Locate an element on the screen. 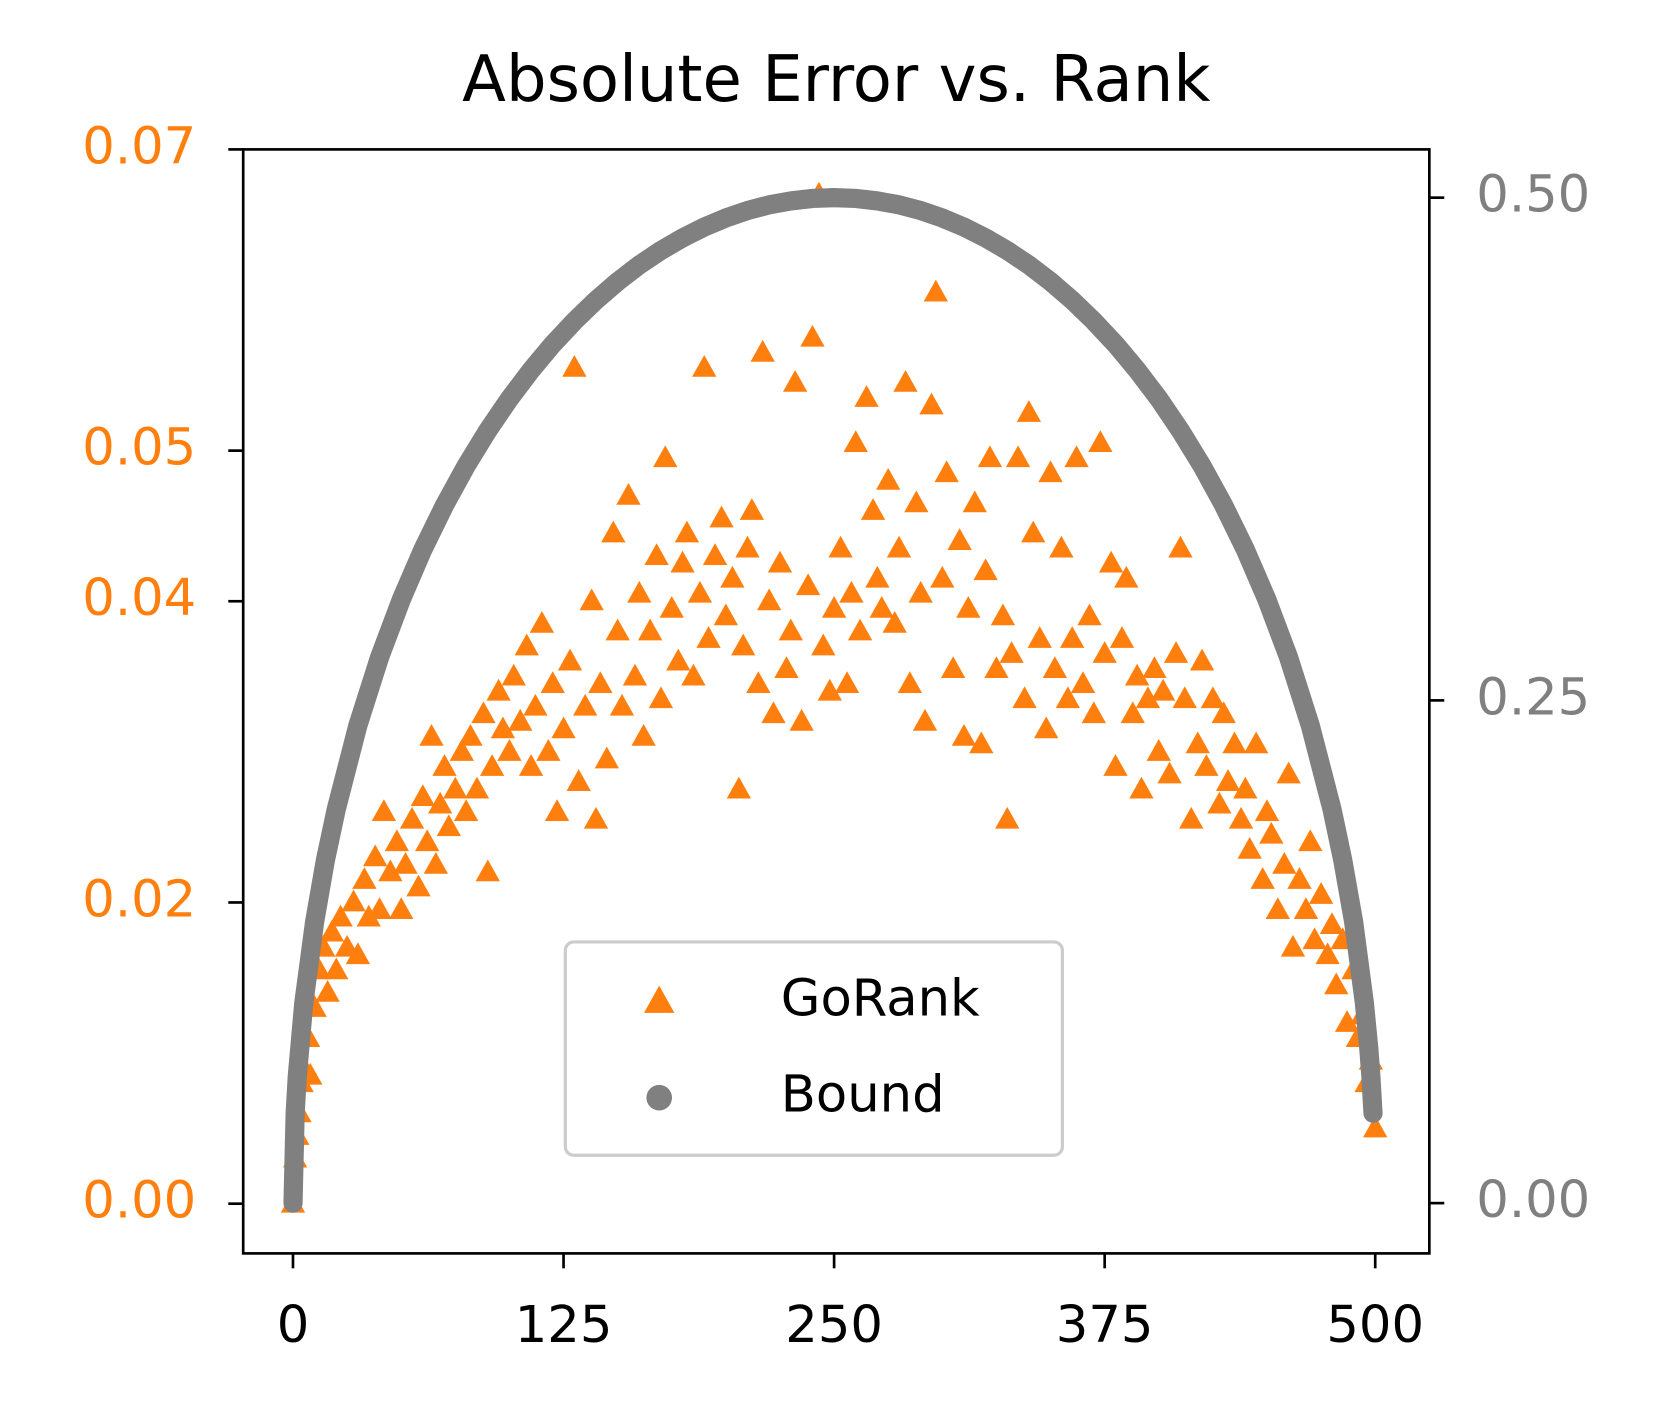 The width and height of the screenshot is (1664, 1406). legend-frame is located at coordinates (813, 1048).